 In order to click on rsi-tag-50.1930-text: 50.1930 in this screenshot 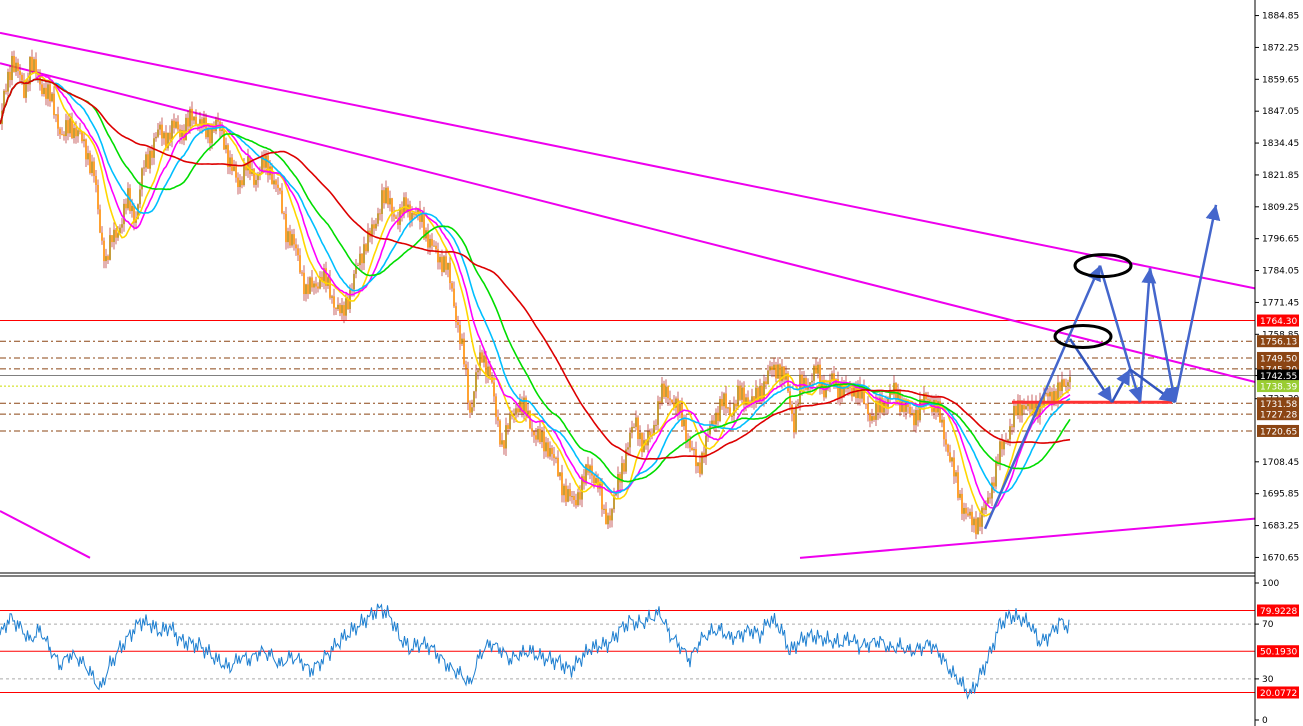, I will do `click(1278, 653)`.